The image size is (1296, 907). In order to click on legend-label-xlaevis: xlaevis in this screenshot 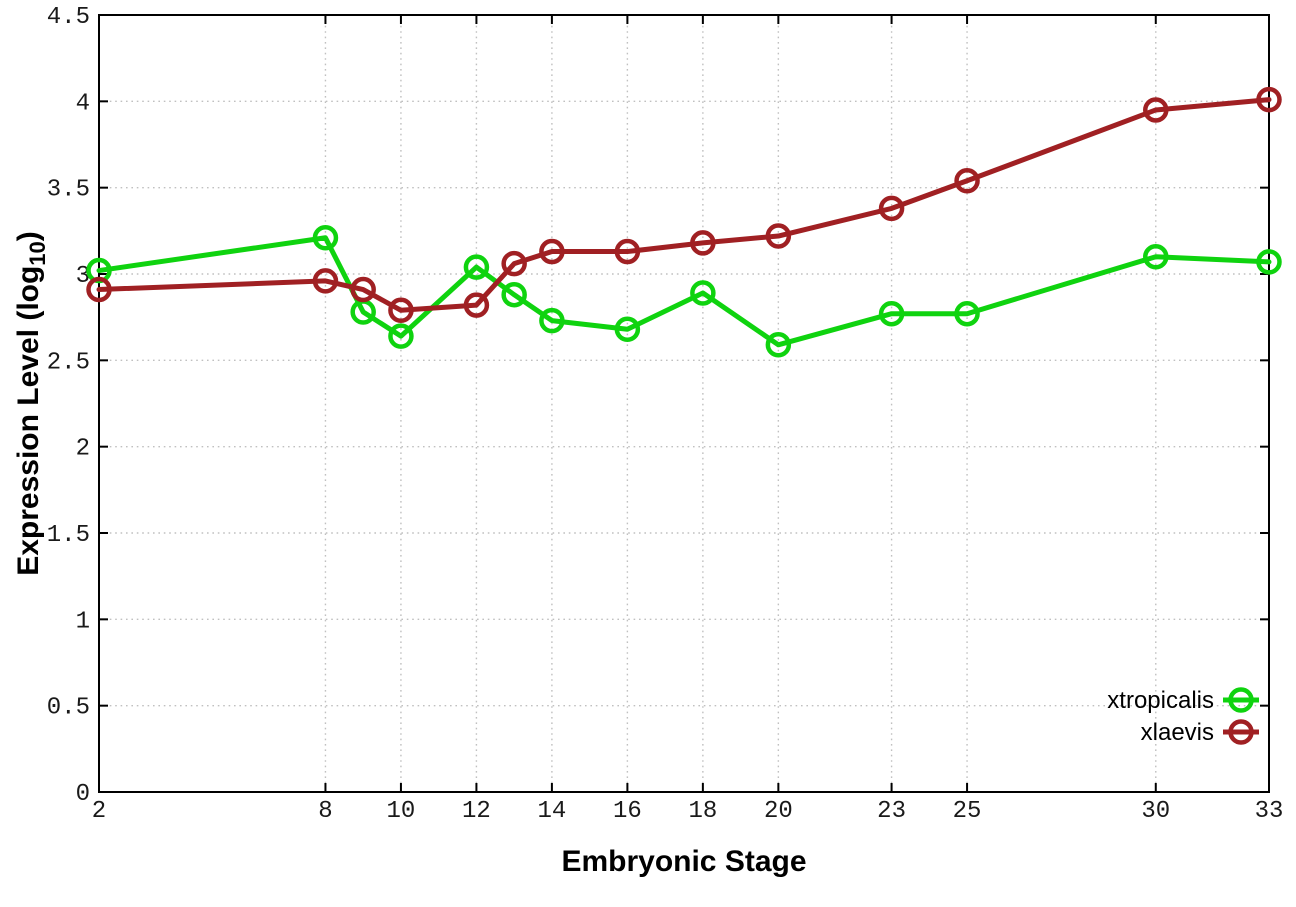, I will do `click(1177, 732)`.